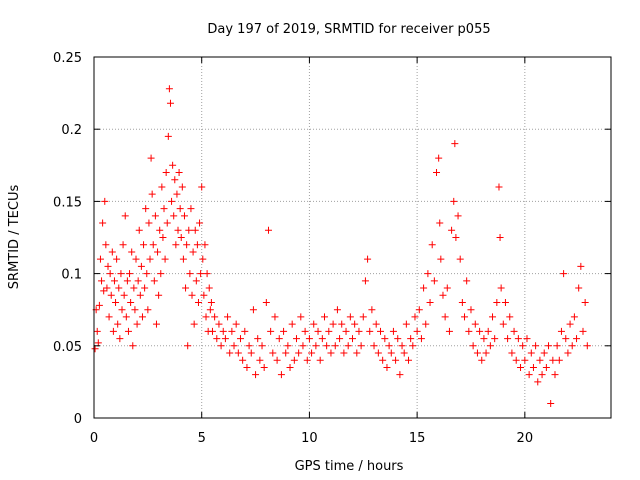  I want to click on x-tick-label: 20, so click(525, 438).